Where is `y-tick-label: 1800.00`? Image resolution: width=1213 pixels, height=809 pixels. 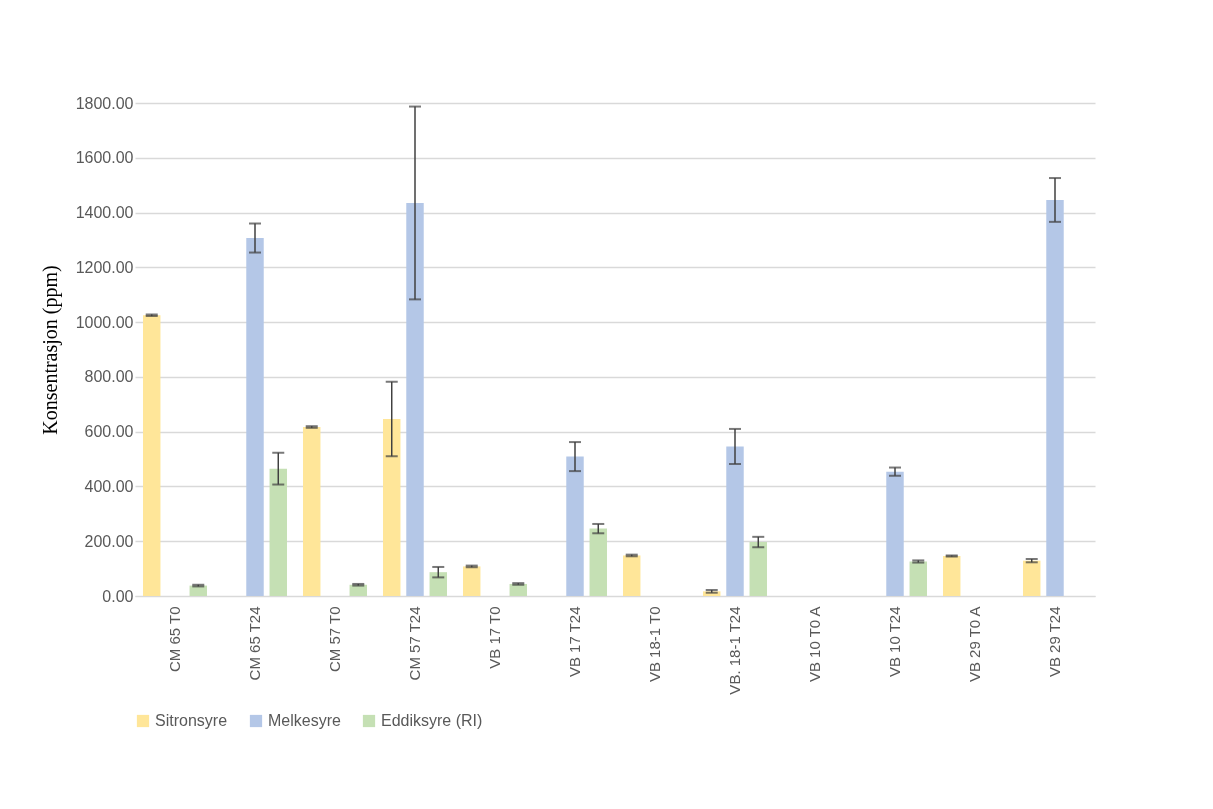
y-tick-label: 1800.00 is located at coordinates (104, 103).